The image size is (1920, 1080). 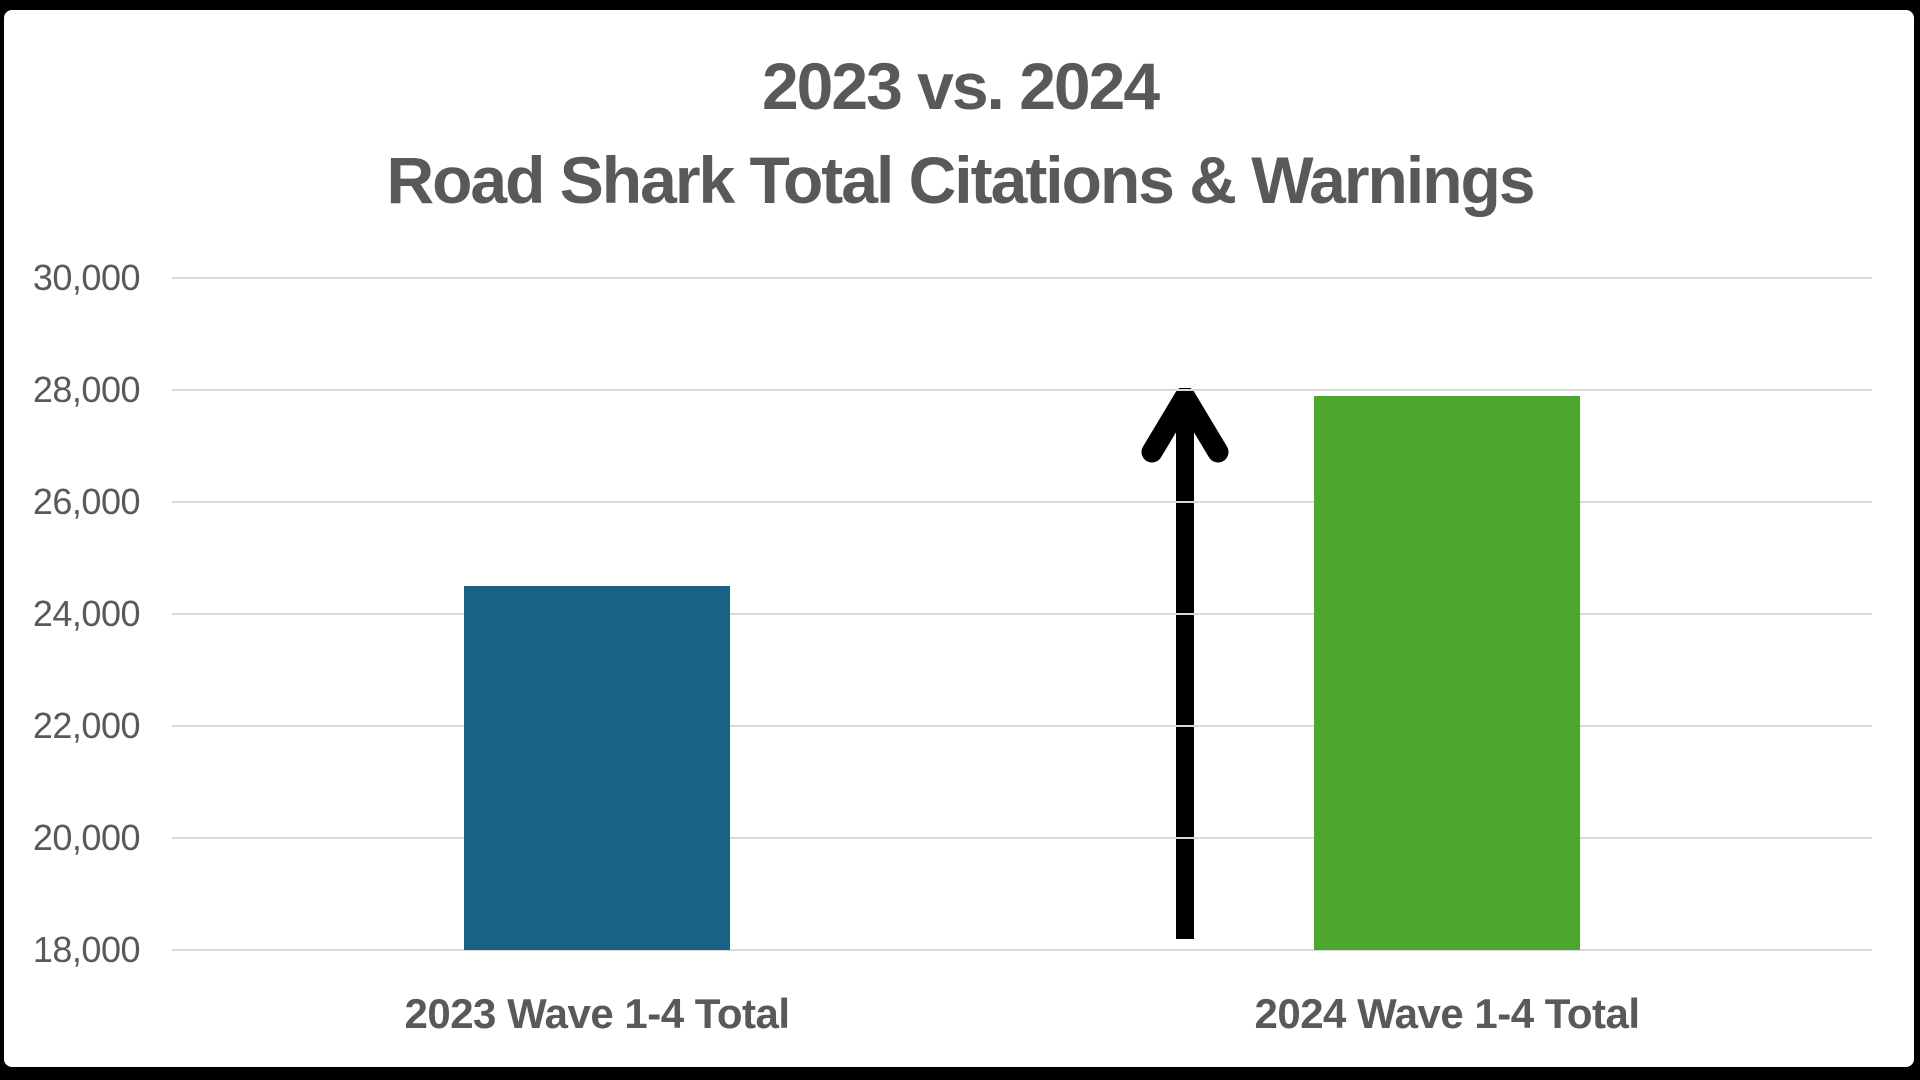 I want to click on chart-title-line2: Road Shark Total Citations & Warnings, so click(x=960, y=180).